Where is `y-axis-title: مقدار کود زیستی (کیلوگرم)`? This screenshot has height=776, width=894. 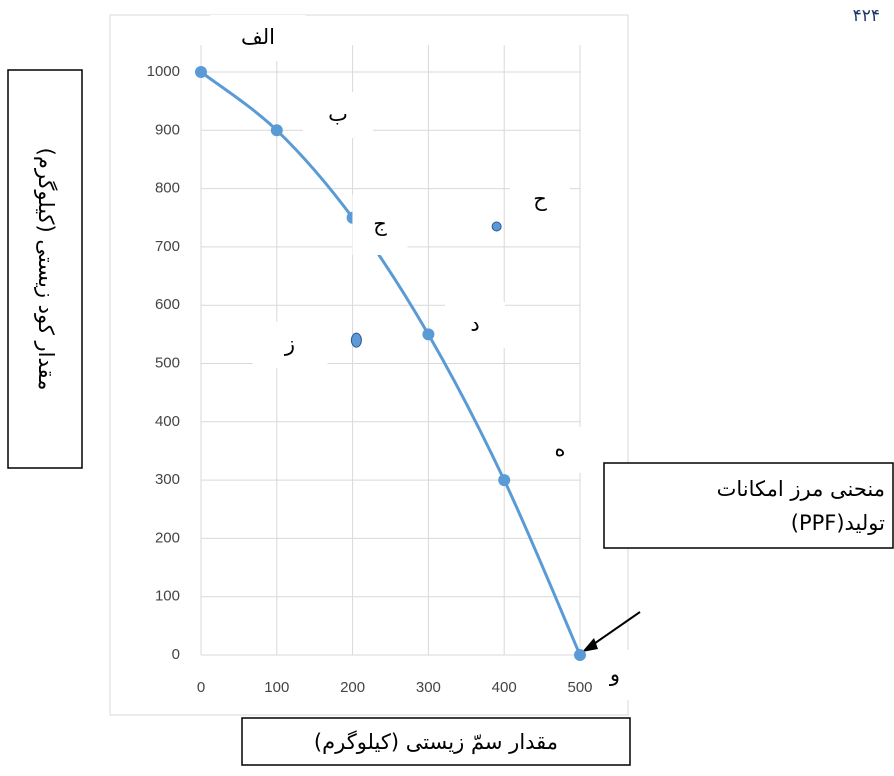
y-axis-title: مقدار کود زیستی (کیلوگرم) is located at coordinates (46, 269).